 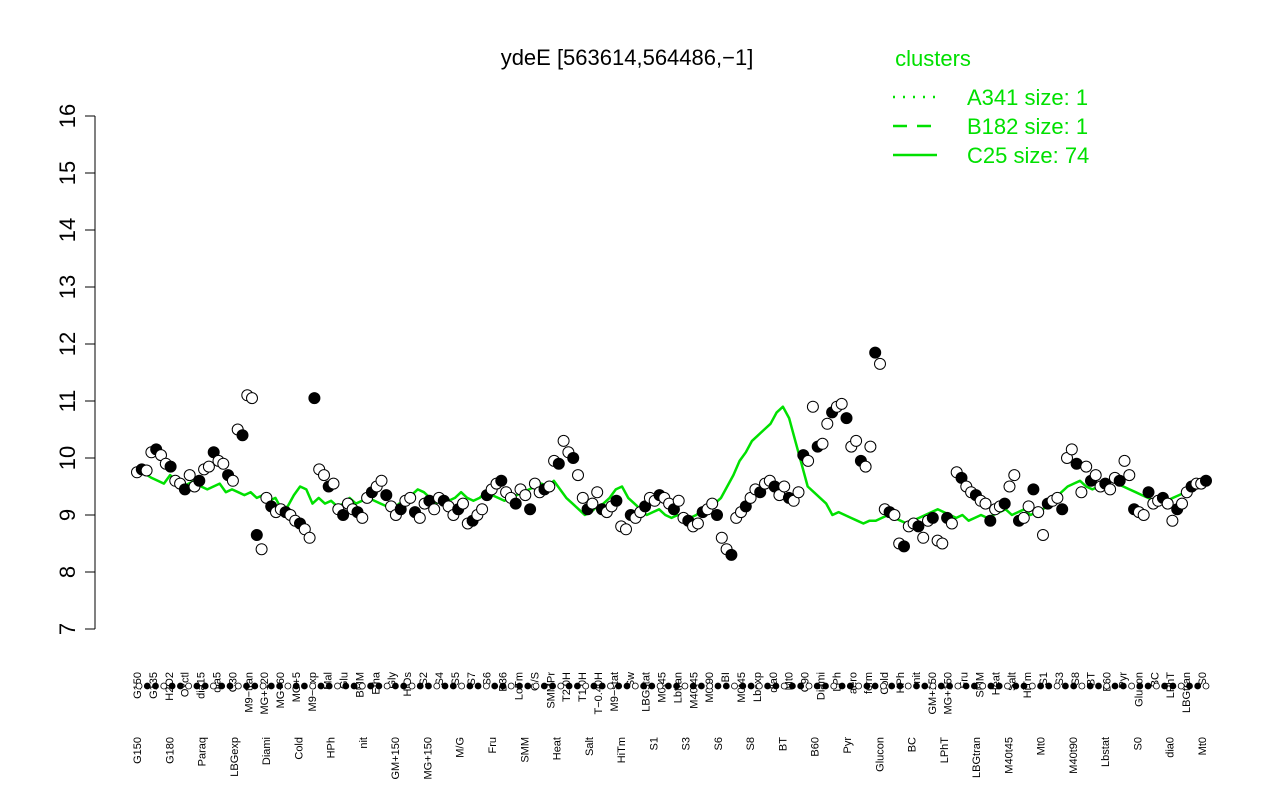 What do you see at coordinates (525, 750) in the screenshot?
I see `x-tick-label-bottom: SMM` at bounding box center [525, 750].